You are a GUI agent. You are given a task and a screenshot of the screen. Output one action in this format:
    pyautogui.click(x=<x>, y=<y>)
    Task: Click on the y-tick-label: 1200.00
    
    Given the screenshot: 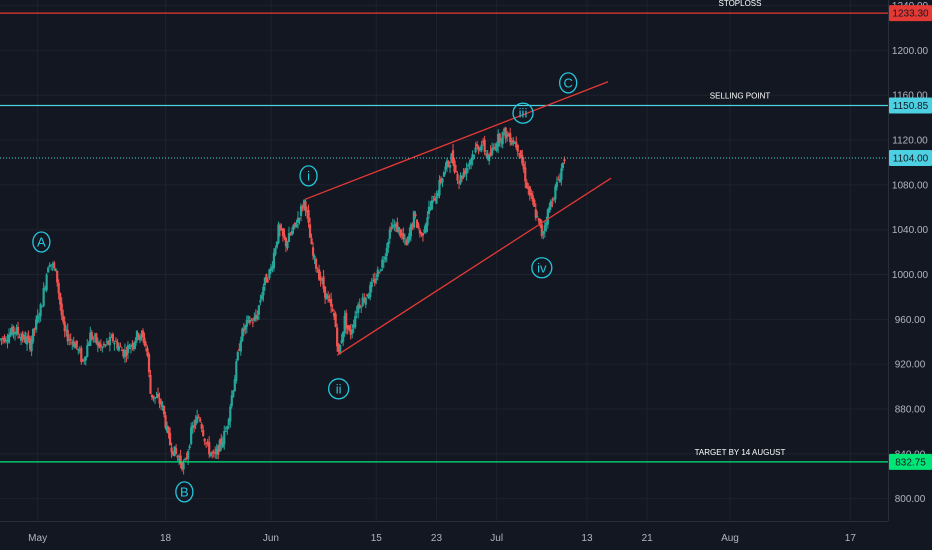 What is the action you would take?
    pyautogui.click(x=910, y=51)
    